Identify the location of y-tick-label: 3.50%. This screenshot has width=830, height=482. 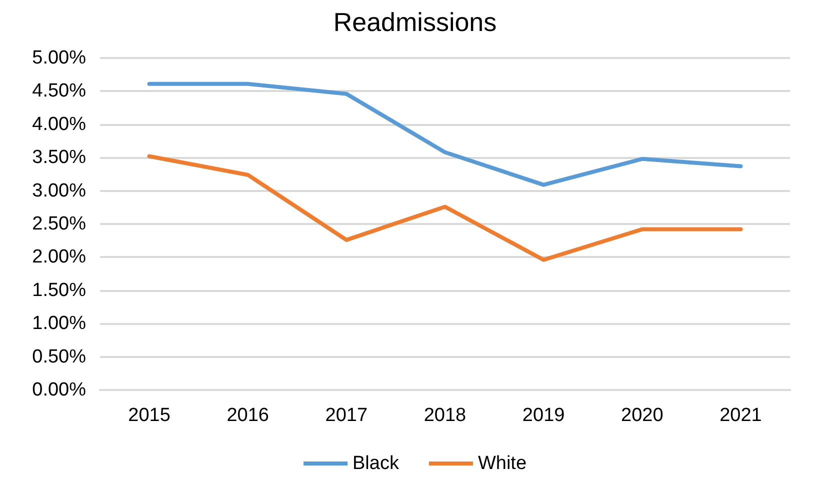
(59, 157).